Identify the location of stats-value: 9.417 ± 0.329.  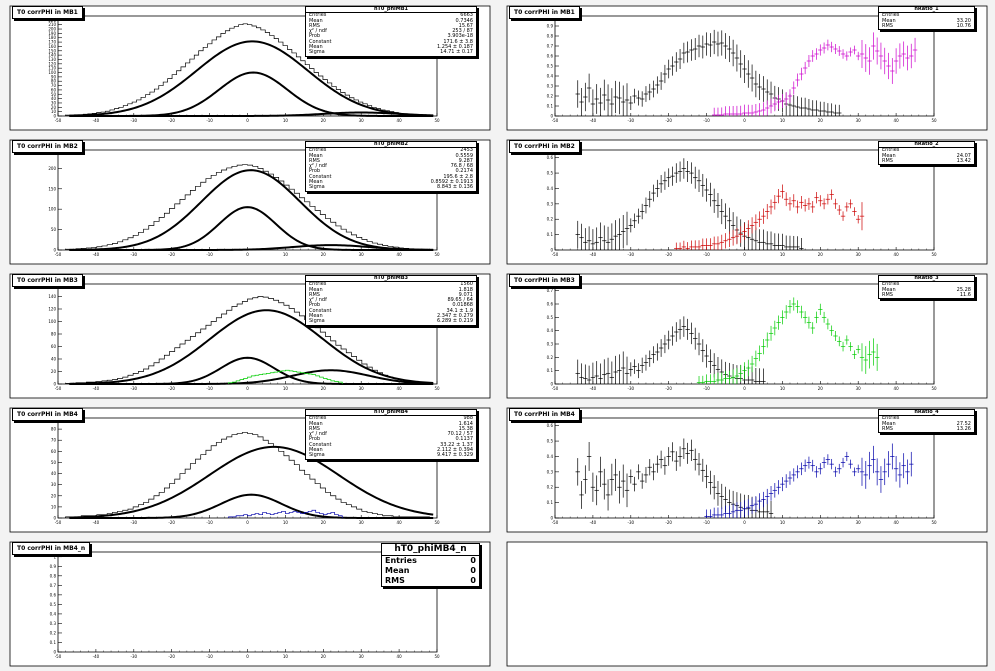
(455, 455).